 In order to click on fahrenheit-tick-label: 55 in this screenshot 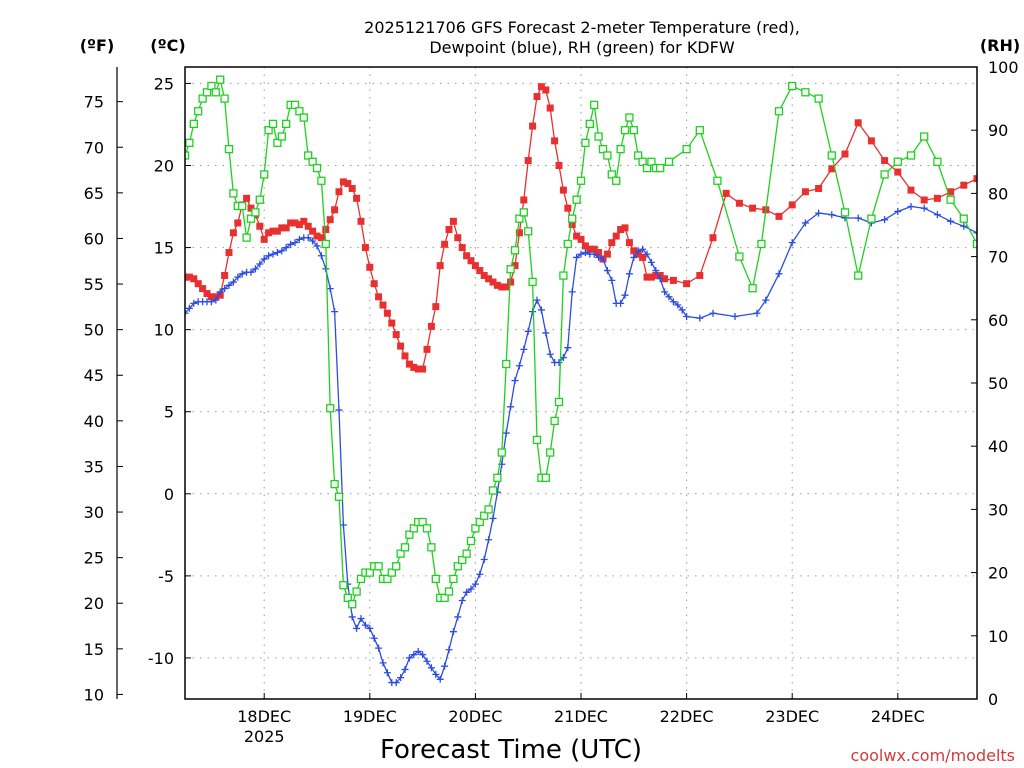, I will do `click(94, 284)`.